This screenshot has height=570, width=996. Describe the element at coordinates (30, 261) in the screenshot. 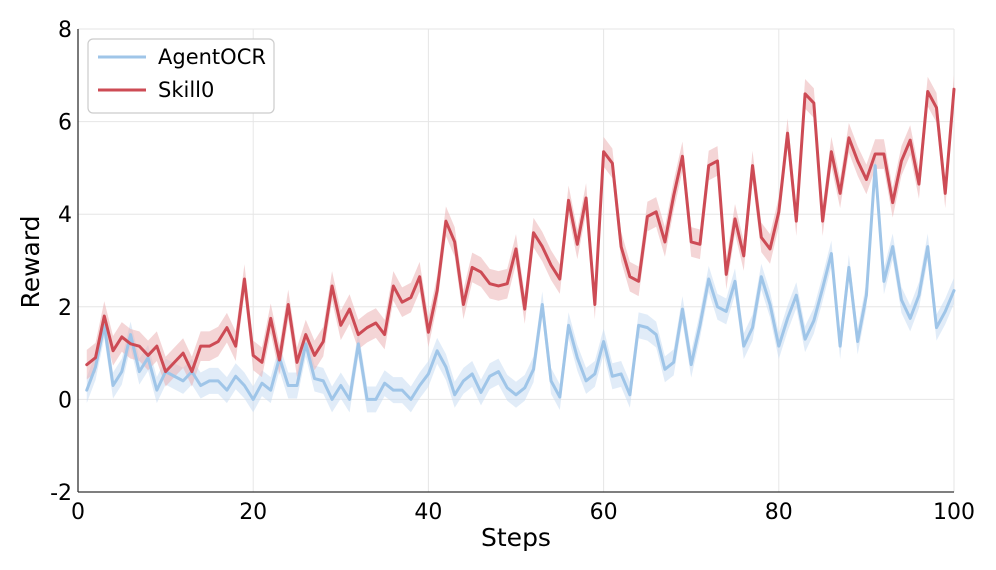

I see `y-axis-title: Reward` at that location.